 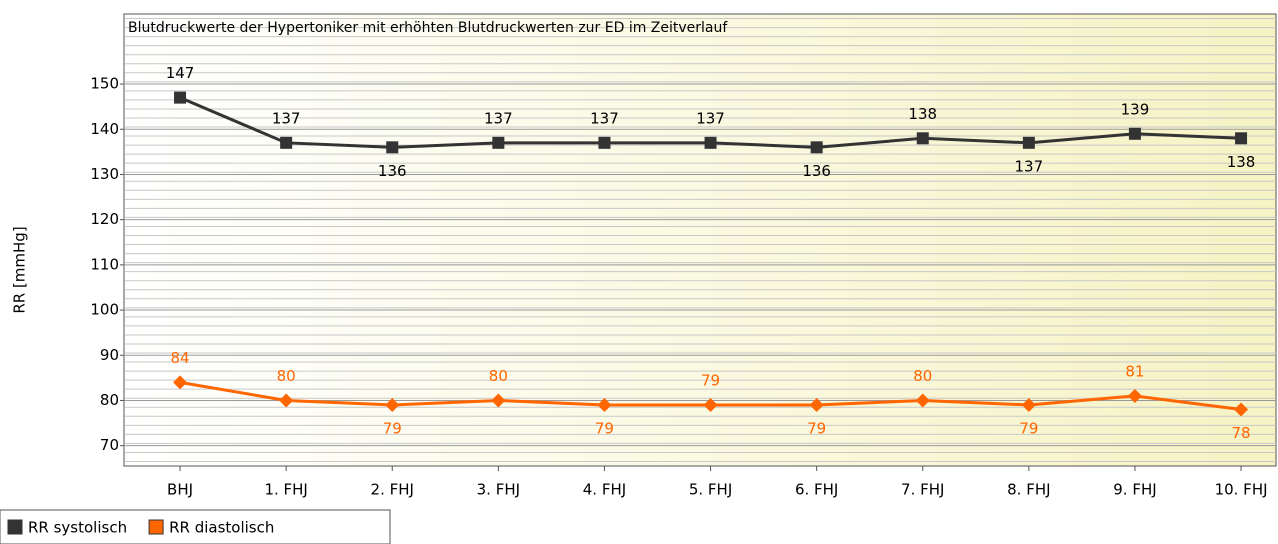 I want to click on x-tick-label: 2. FHJ, so click(x=392, y=490).